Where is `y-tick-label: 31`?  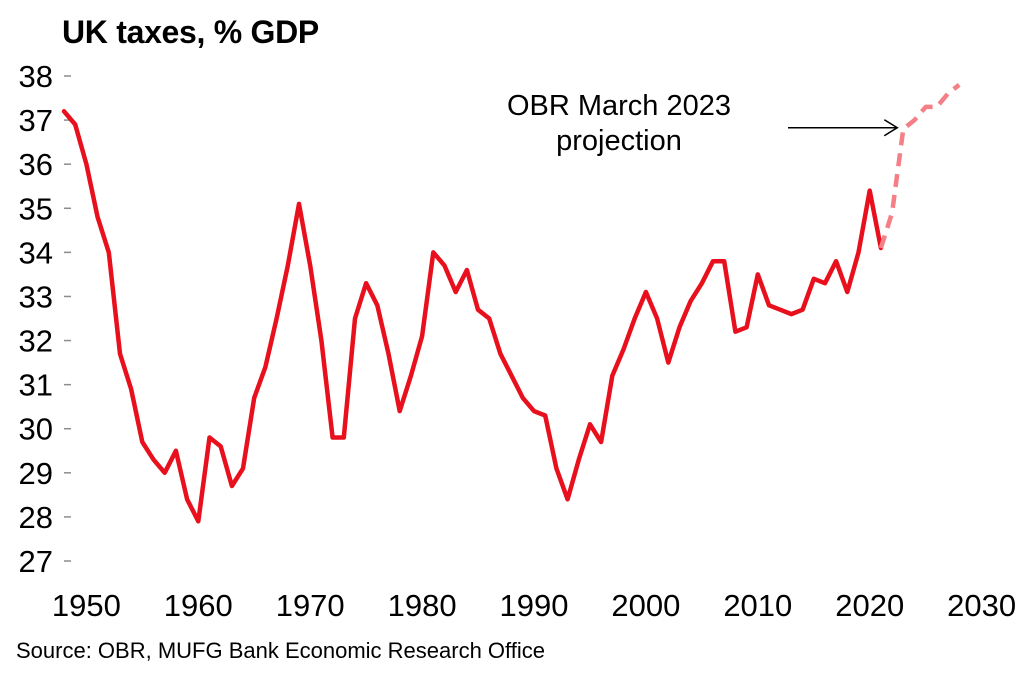 y-tick-label: 31 is located at coordinates (36, 385).